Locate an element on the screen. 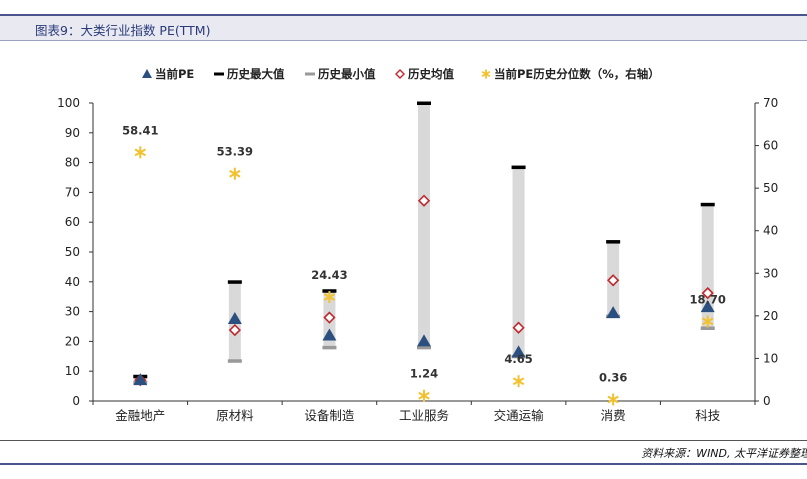 The width and height of the screenshot is (807, 479). percentile-label: 58.41 is located at coordinates (140, 130).